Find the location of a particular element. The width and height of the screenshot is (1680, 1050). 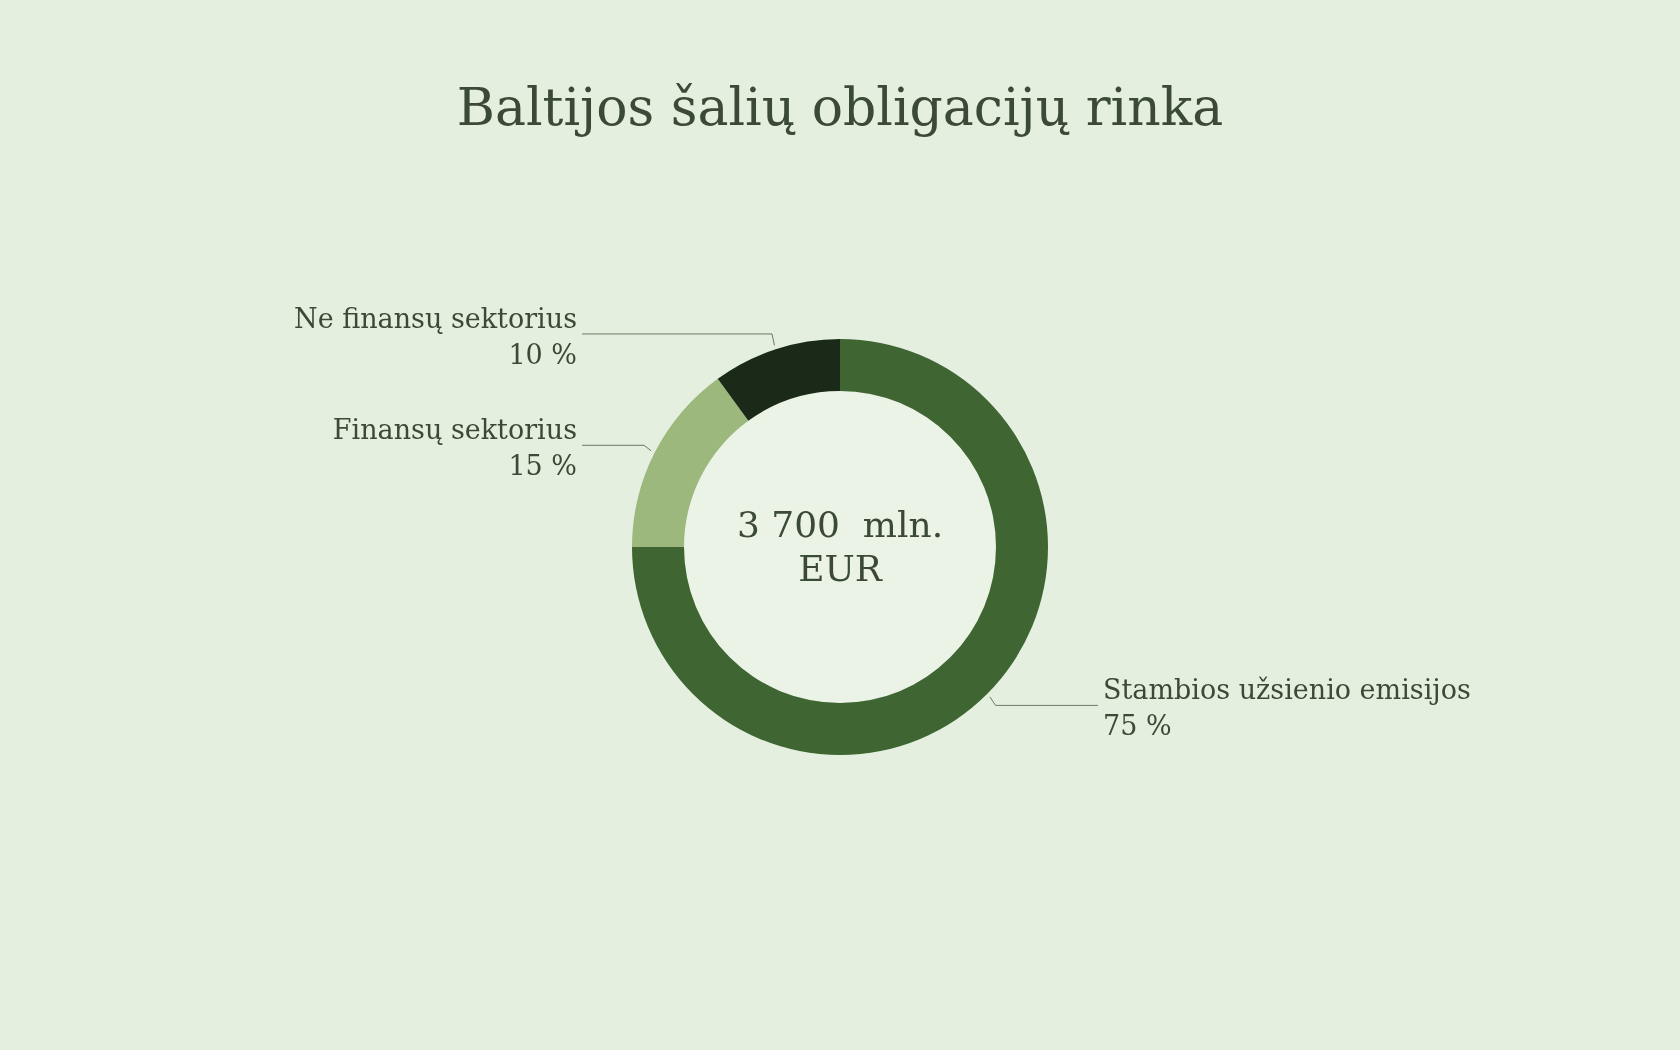

chart-title: Baltijos šalių obligacijų rinka is located at coordinates (840, 107).